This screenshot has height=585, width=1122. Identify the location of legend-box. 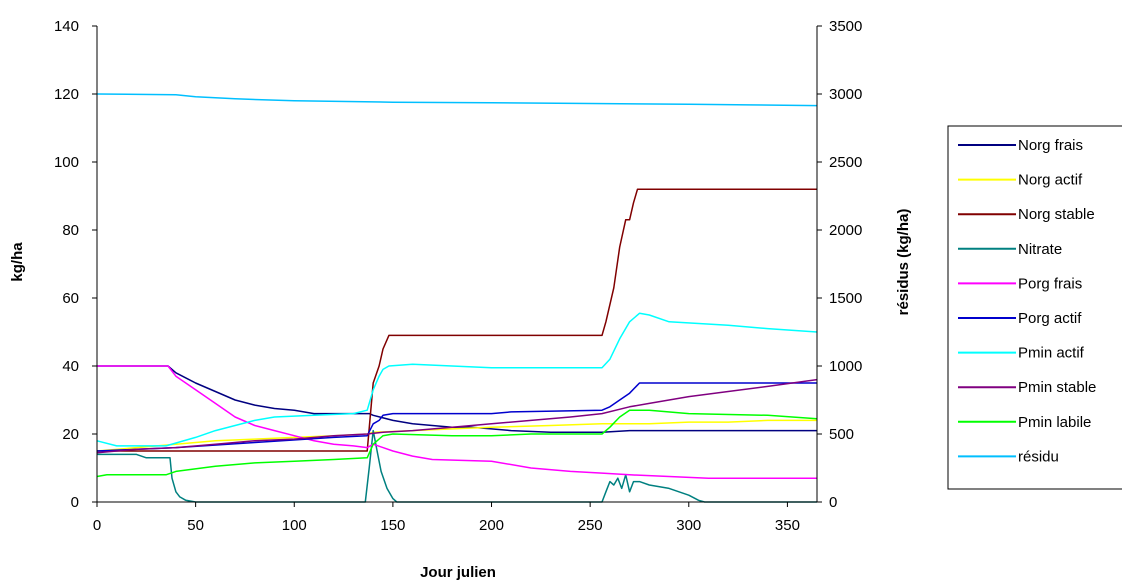
(1034, 307).